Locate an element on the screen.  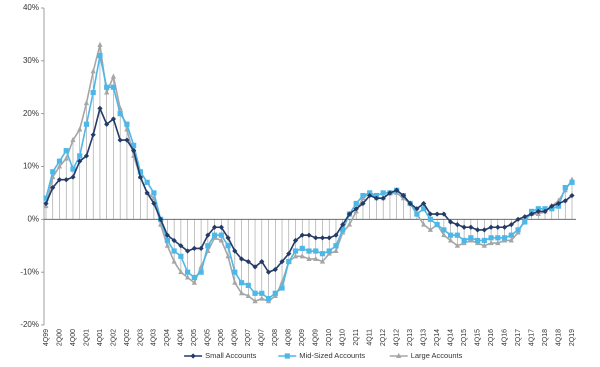
x-tick-label: 4Q07 is located at coordinates (262, 337).